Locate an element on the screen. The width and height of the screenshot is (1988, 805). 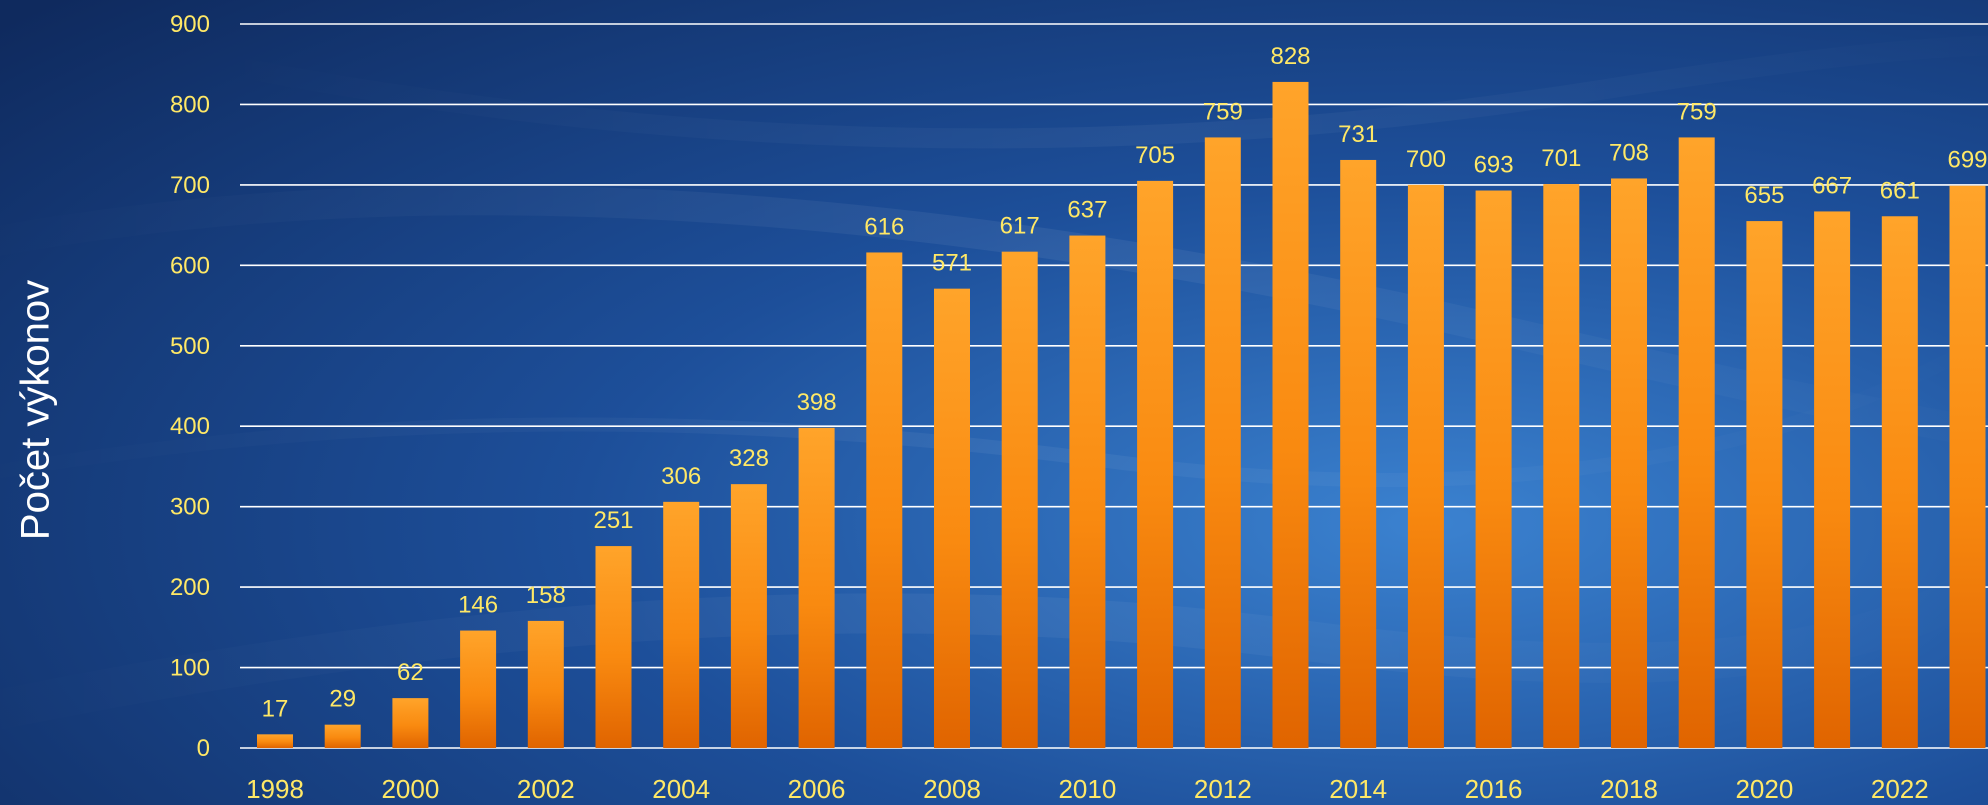
data-label: 708 is located at coordinates (1629, 152).